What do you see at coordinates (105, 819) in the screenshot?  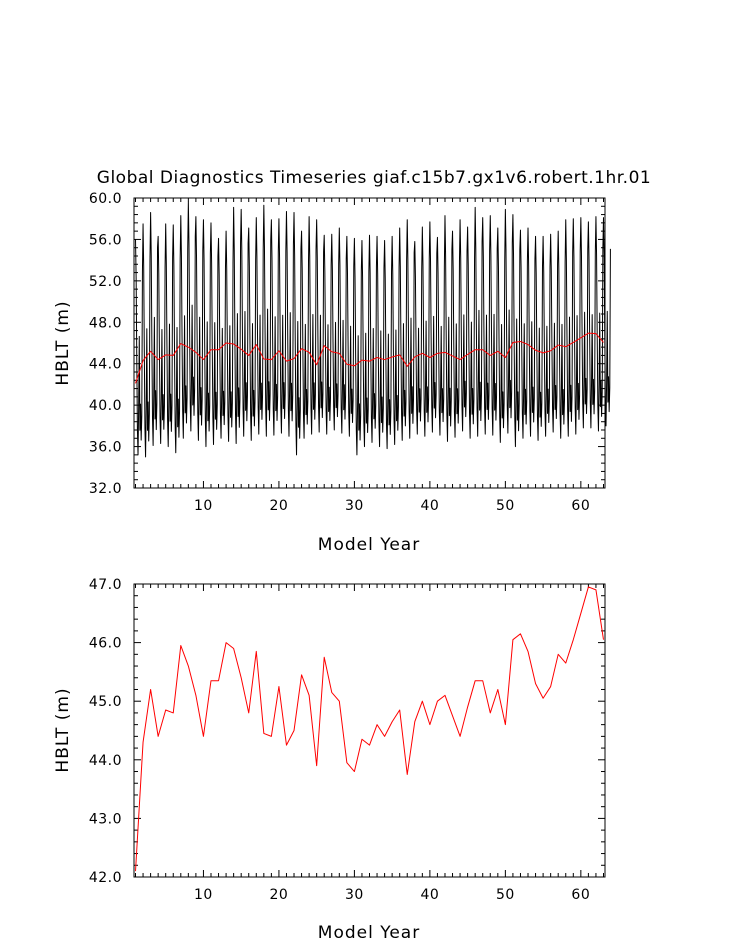 I see `bottom-y-tick-label: 43.0` at bounding box center [105, 819].